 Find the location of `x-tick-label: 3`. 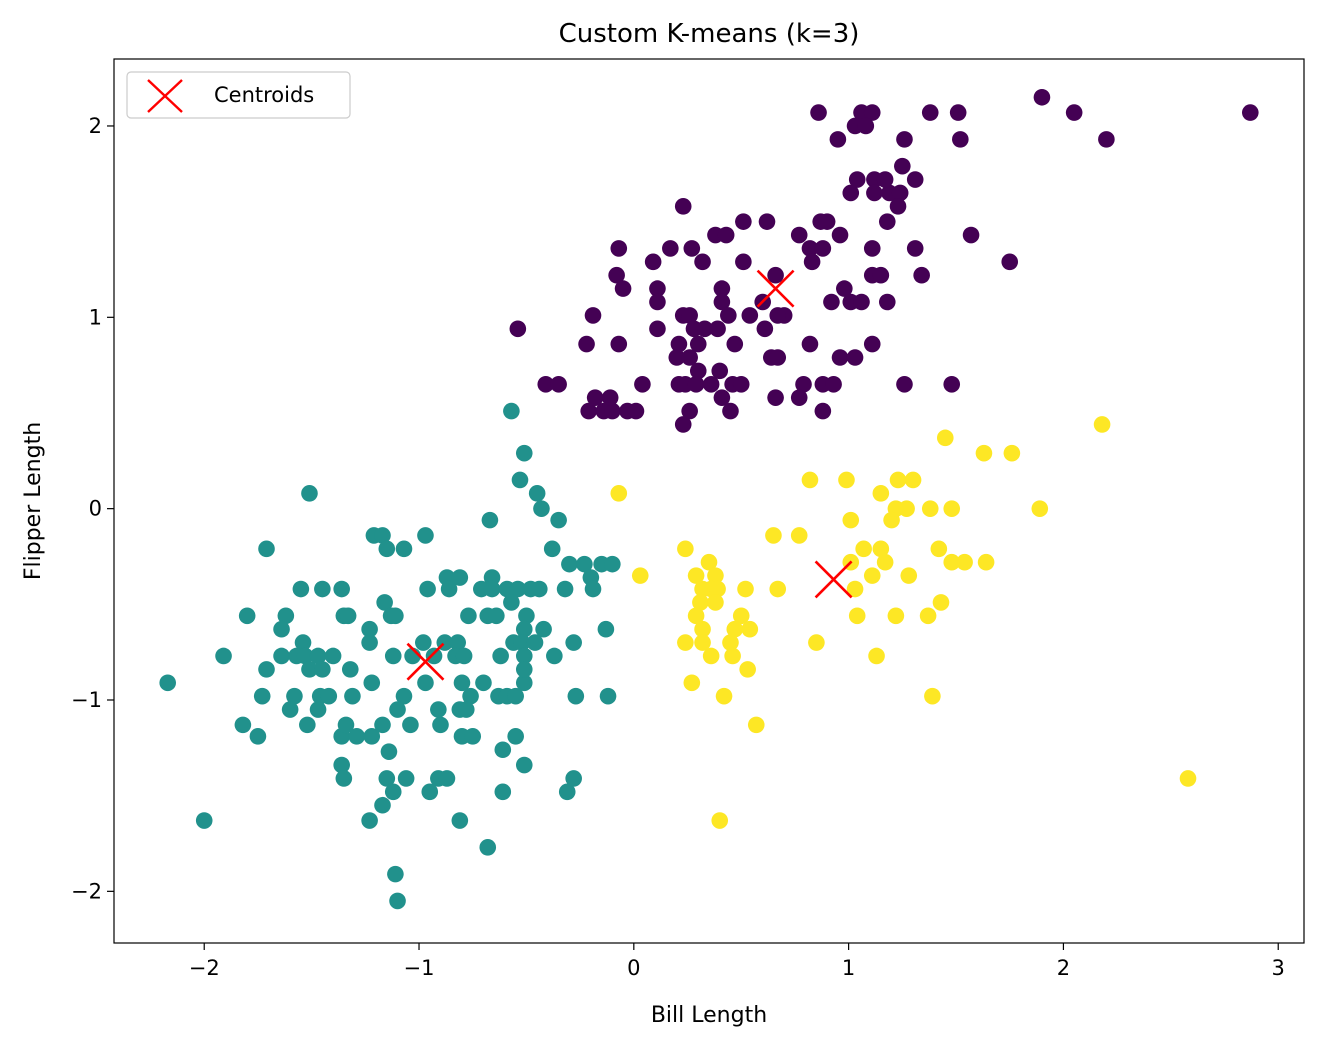

x-tick-label: 3 is located at coordinates (1278, 968).